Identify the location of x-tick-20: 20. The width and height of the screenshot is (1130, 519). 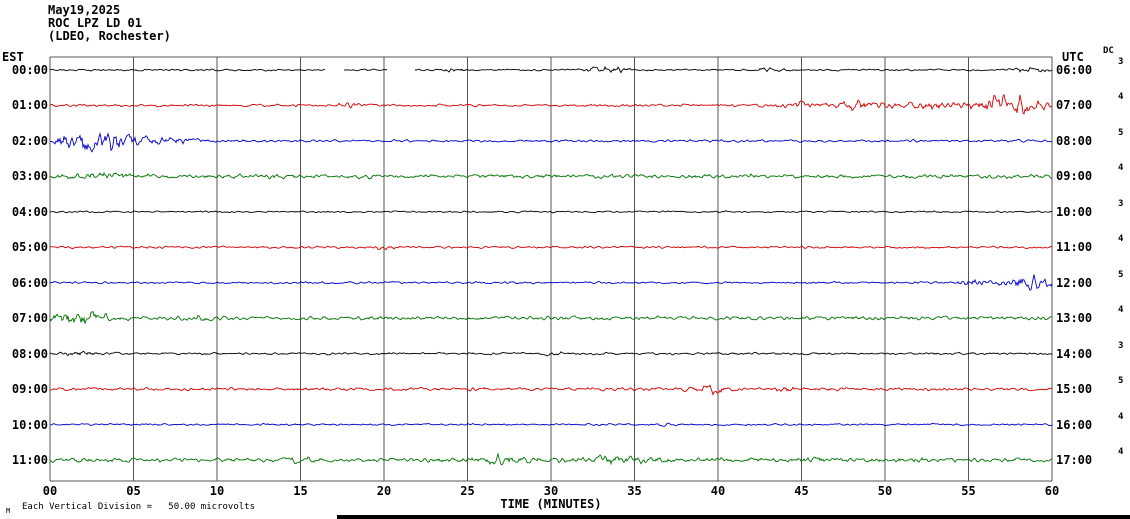
(384, 491).